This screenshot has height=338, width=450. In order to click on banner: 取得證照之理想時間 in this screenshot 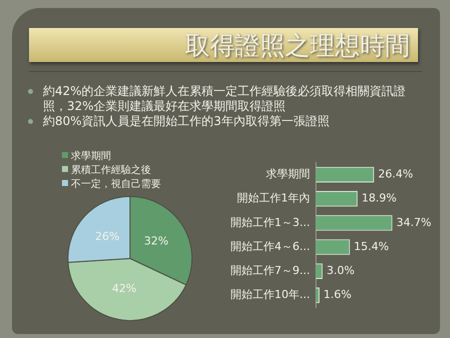, I will do `click(223, 45)`.